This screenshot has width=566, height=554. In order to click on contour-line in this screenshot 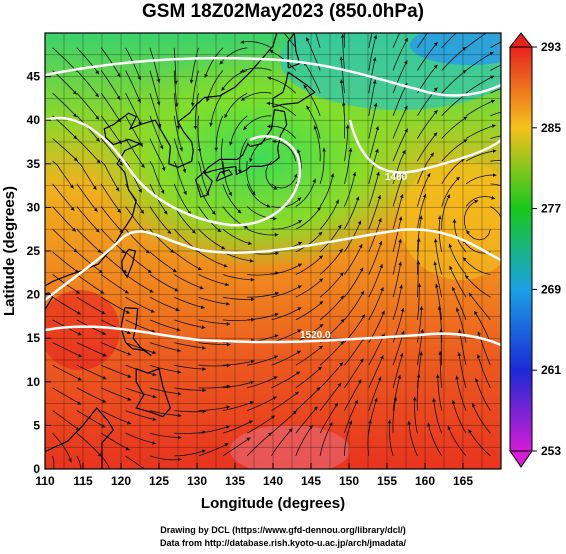, I will do `click(273, 76)`.